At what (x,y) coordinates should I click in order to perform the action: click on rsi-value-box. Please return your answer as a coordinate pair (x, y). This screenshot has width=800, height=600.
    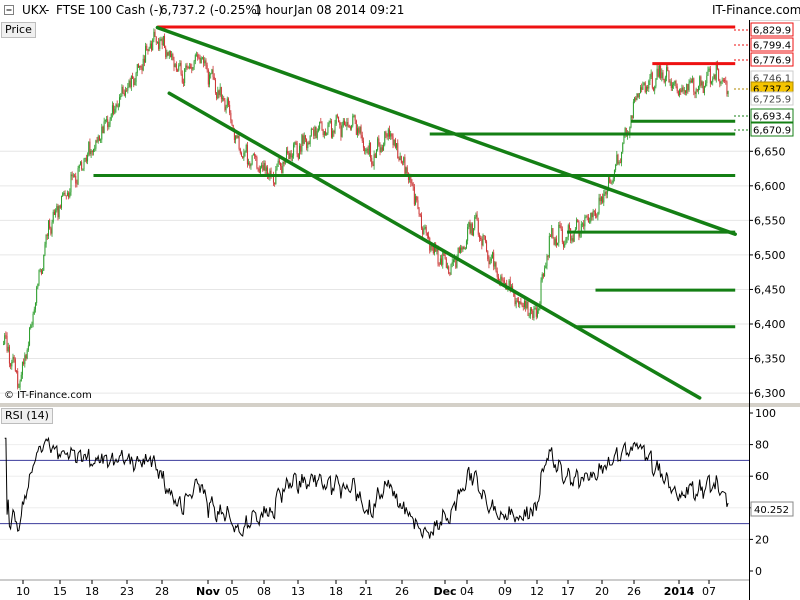
    Looking at the image, I should click on (772, 509).